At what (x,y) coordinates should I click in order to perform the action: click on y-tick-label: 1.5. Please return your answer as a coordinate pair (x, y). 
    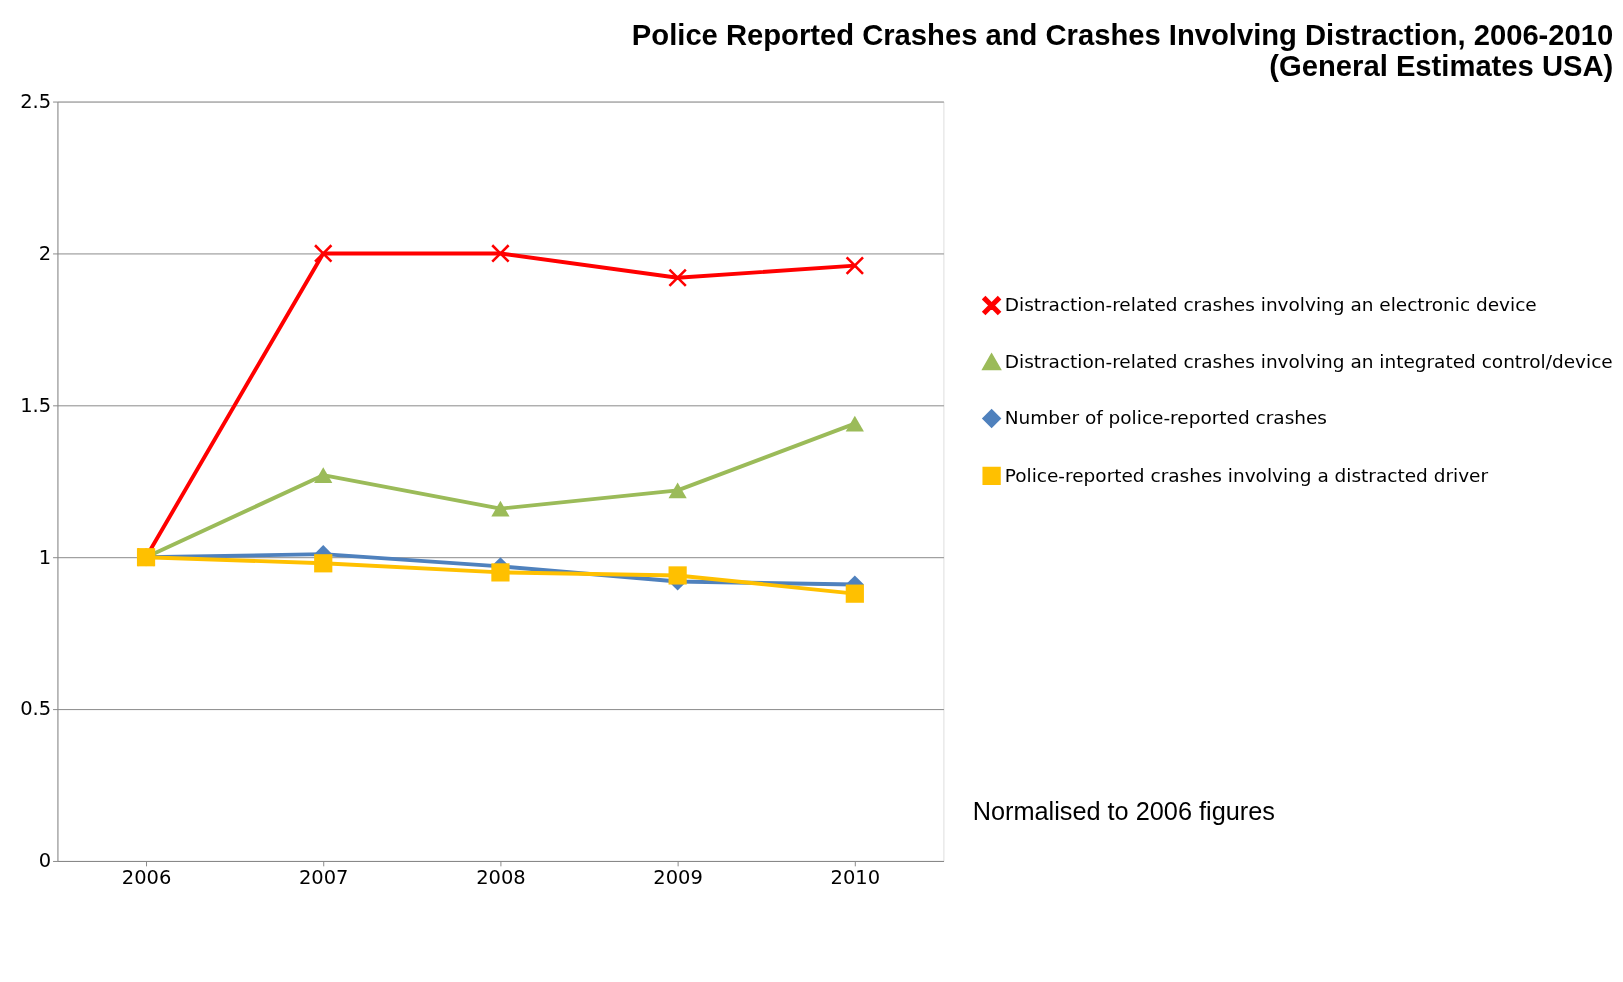
    Looking at the image, I should click on (36, 405).